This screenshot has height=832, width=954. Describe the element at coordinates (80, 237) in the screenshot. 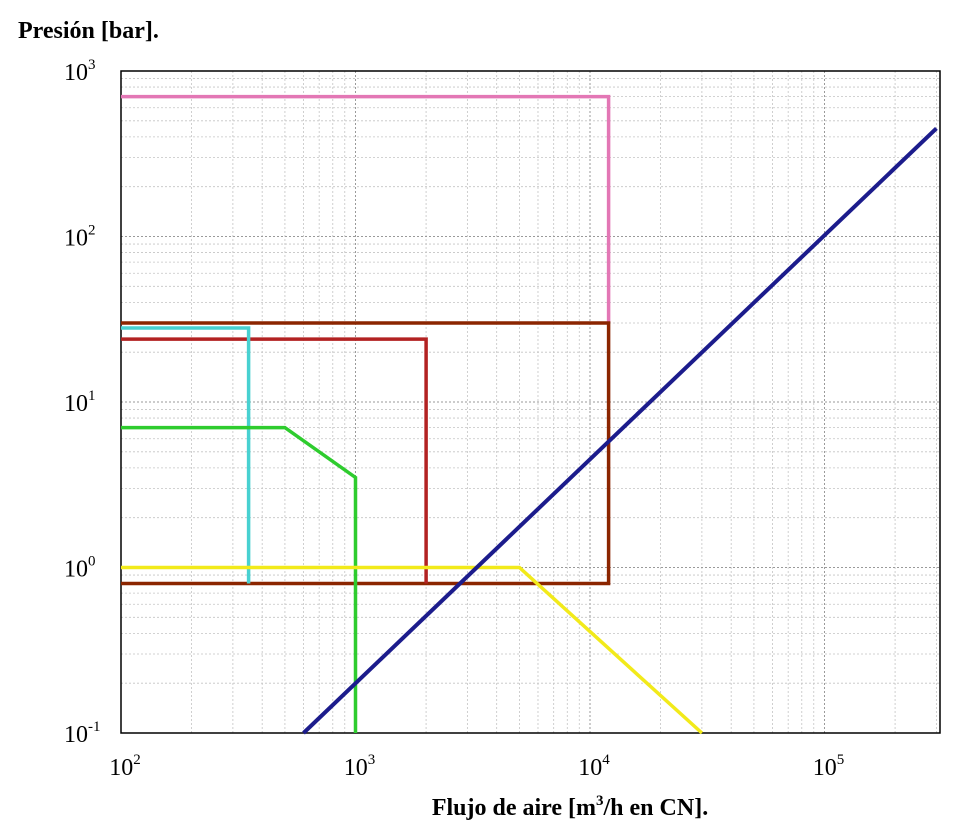

I see `y-tick-label: 10²` at that location.